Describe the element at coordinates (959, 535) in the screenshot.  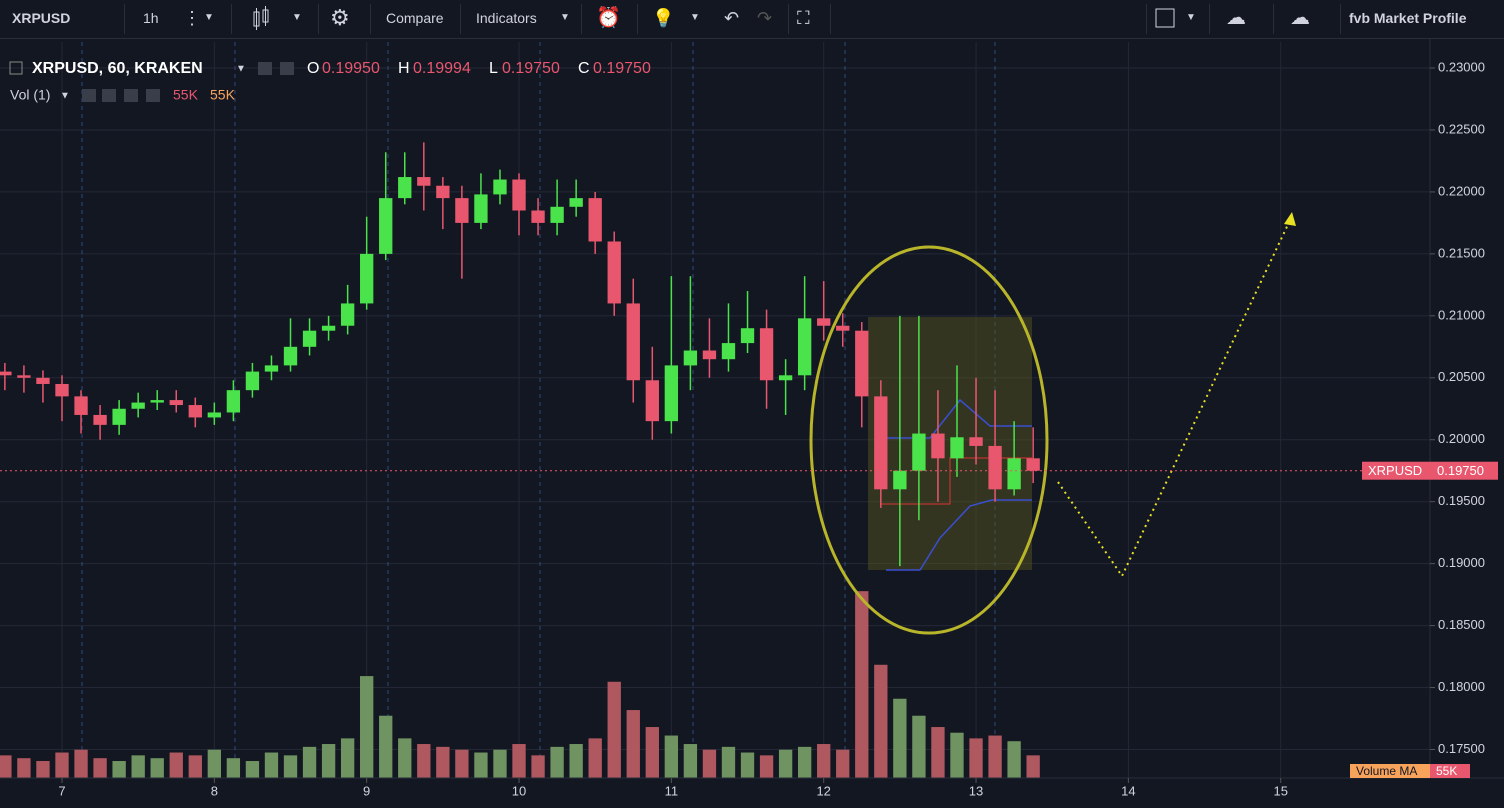
I see `value-area-low` at that location.